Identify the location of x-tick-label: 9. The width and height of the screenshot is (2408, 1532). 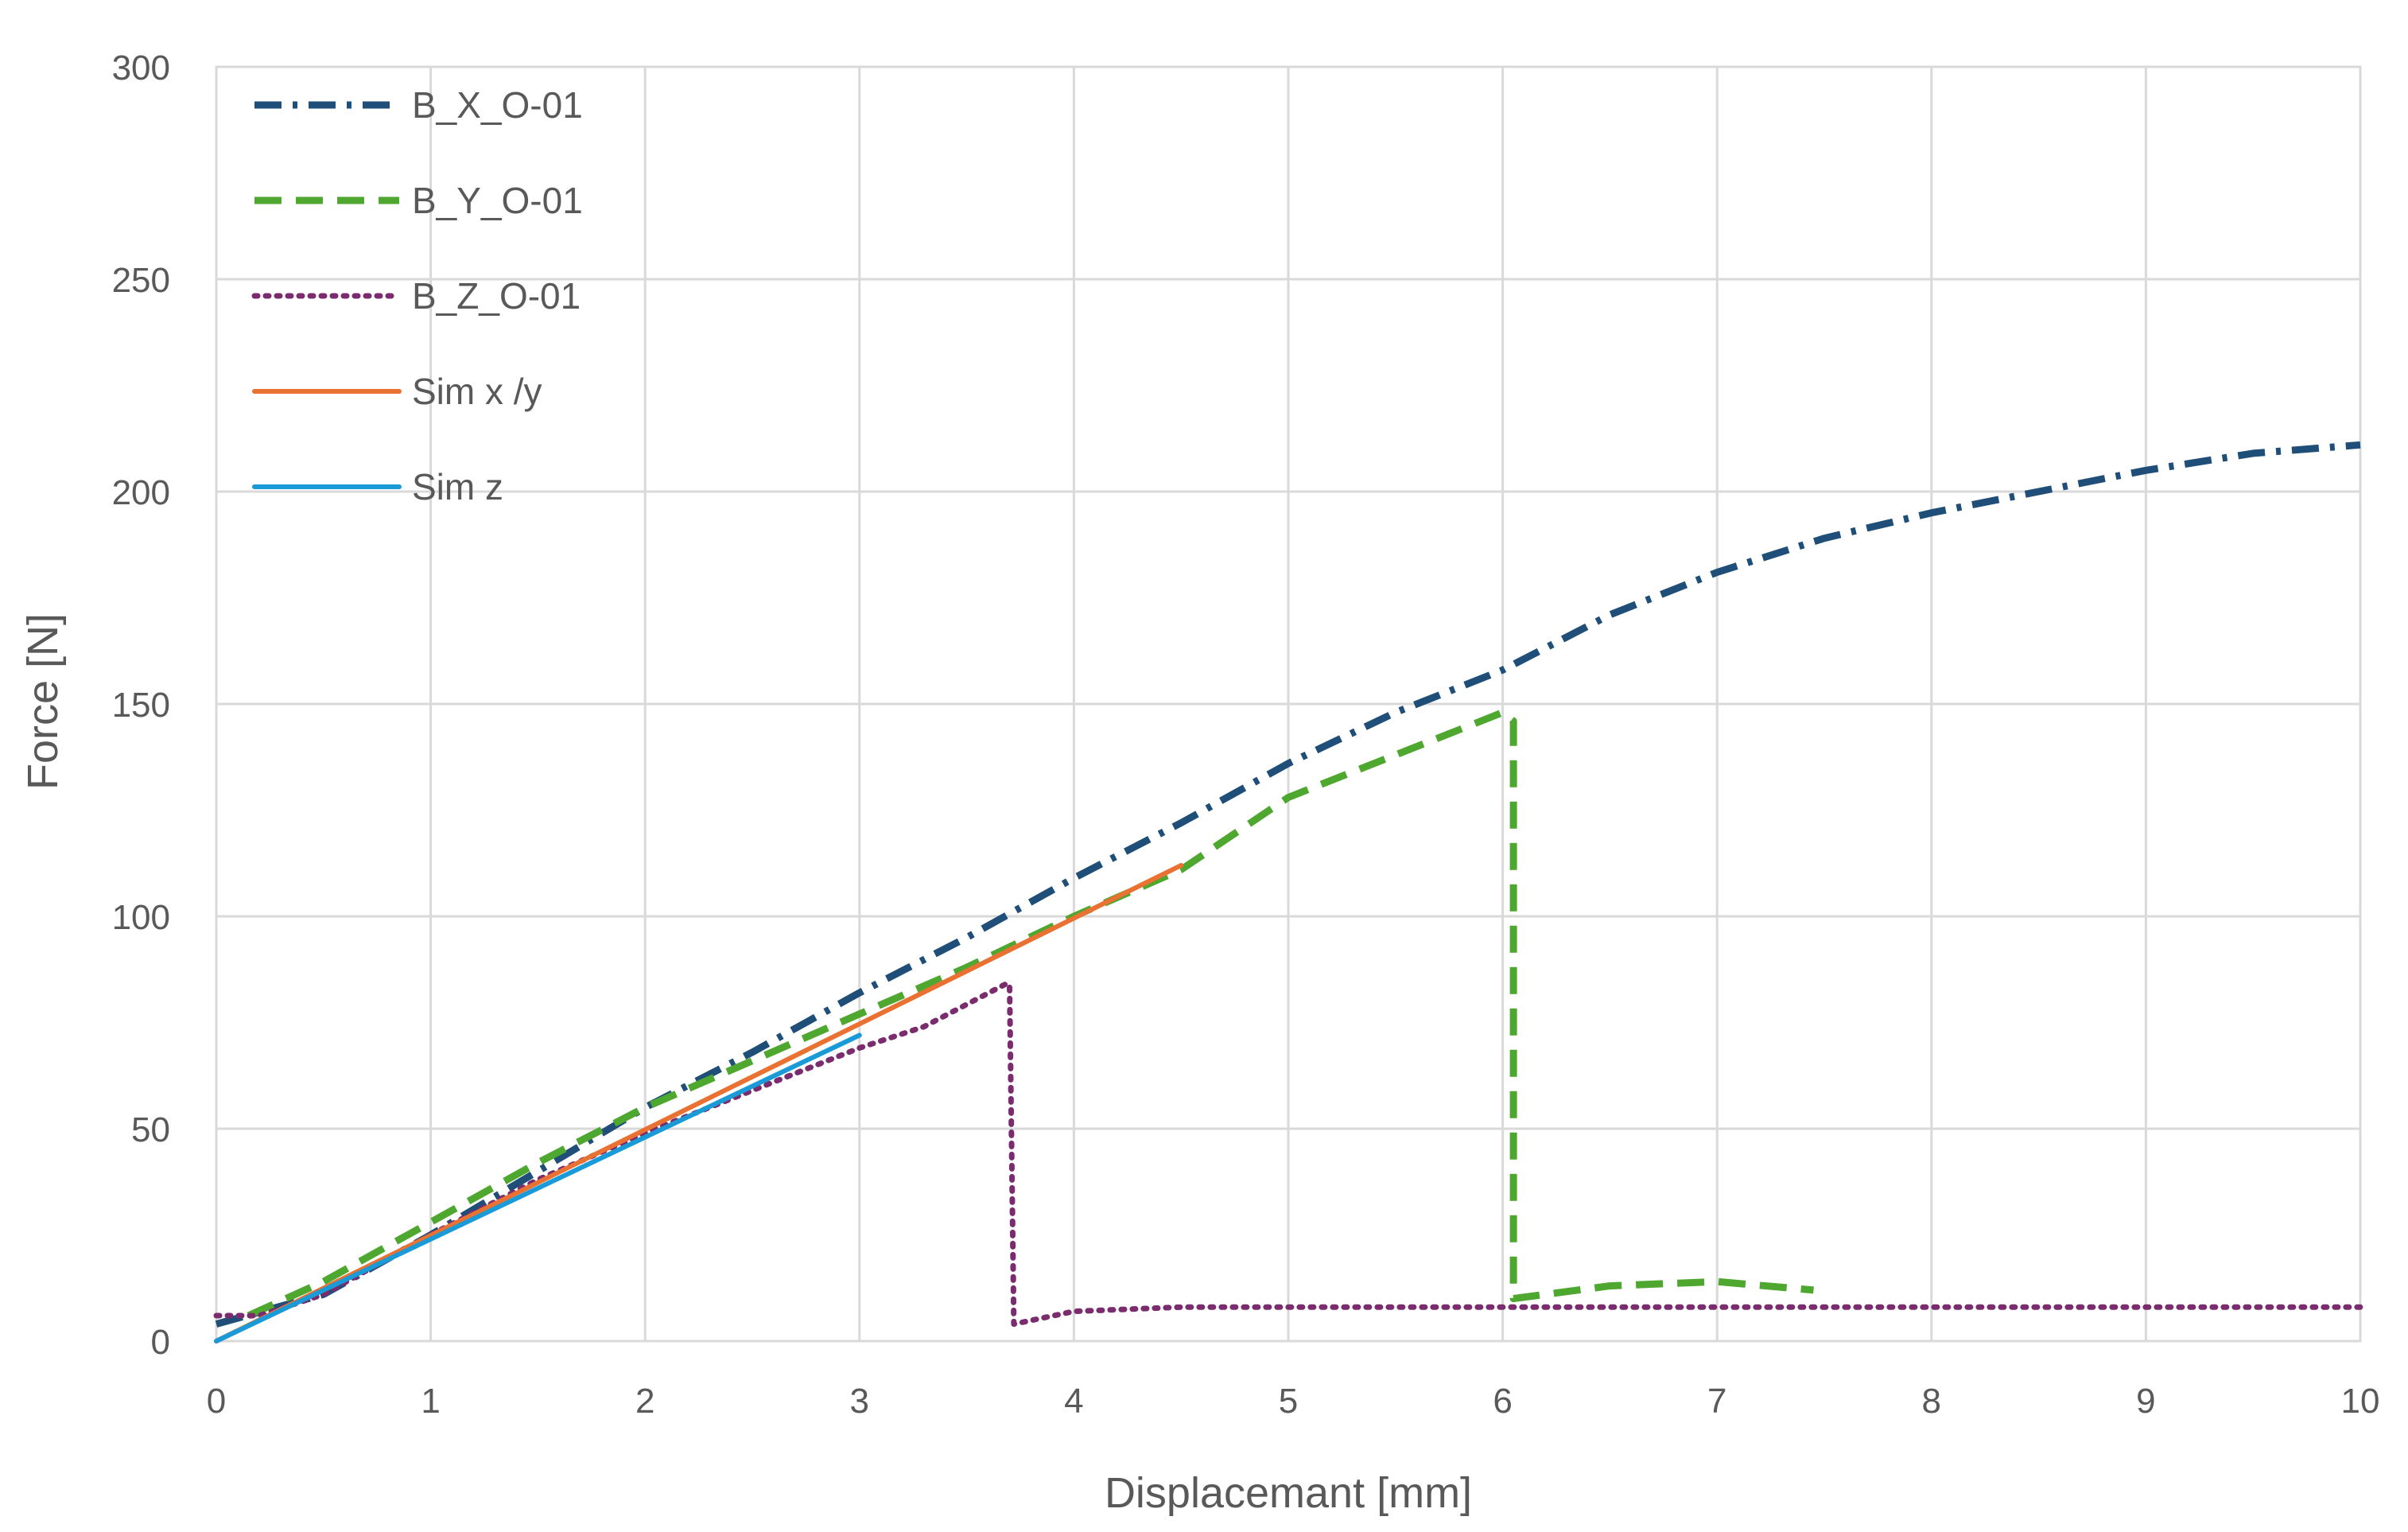
(2145, 1401).